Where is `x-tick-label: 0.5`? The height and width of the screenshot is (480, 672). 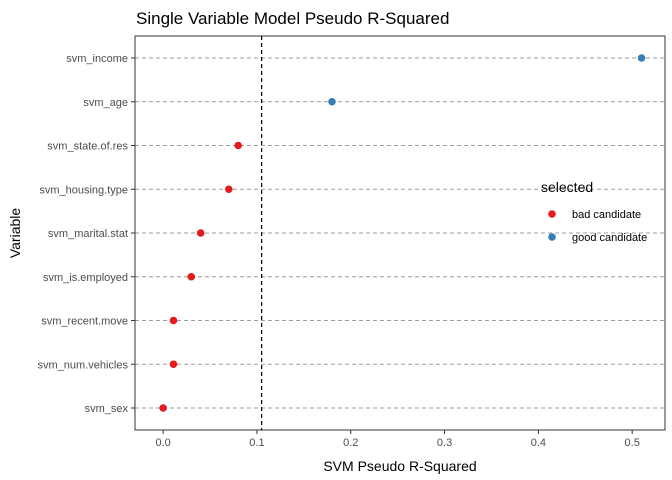
x-tick-label: 0.5 is located at coordinates (632, 443).